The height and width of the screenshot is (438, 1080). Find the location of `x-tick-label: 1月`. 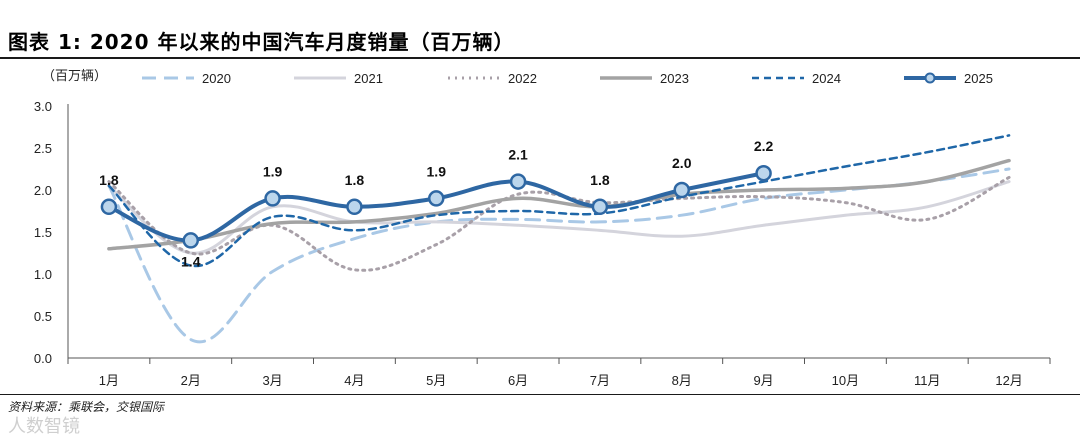

x-tick-label: 1月 is located at coordinates (109, 380).